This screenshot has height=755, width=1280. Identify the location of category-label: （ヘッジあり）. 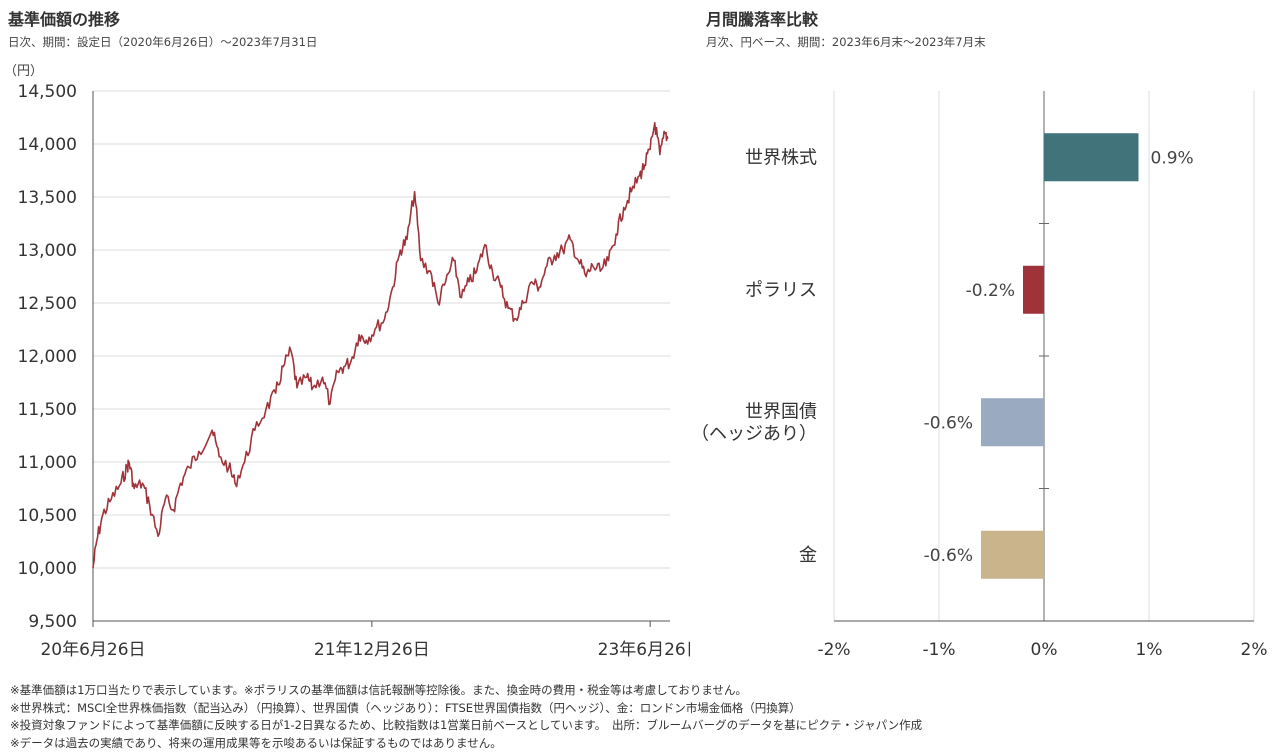
(754, 433).